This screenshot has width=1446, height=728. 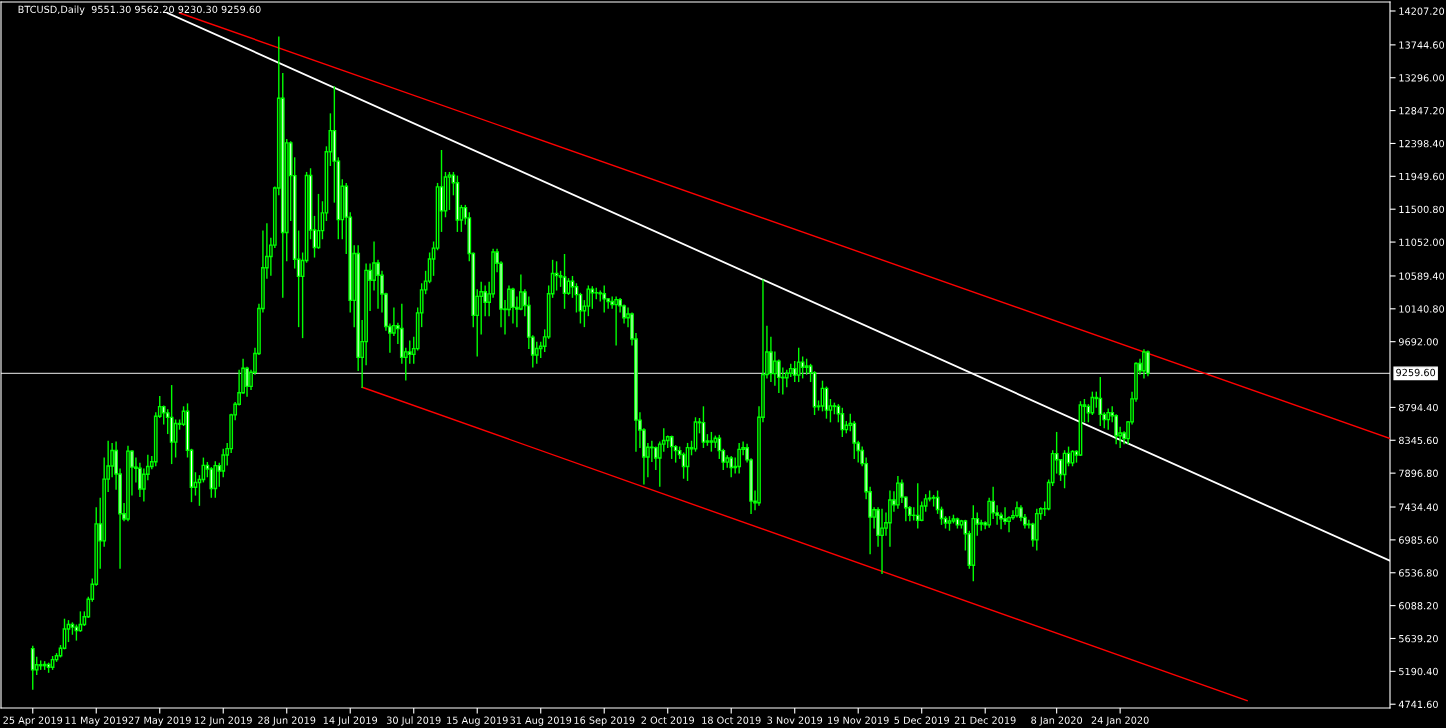 What do you see at coordinates (667, 720) in the screenshot?
I see `x-tick-label: 2 Oct 2019` at bounding box center [667, 720].